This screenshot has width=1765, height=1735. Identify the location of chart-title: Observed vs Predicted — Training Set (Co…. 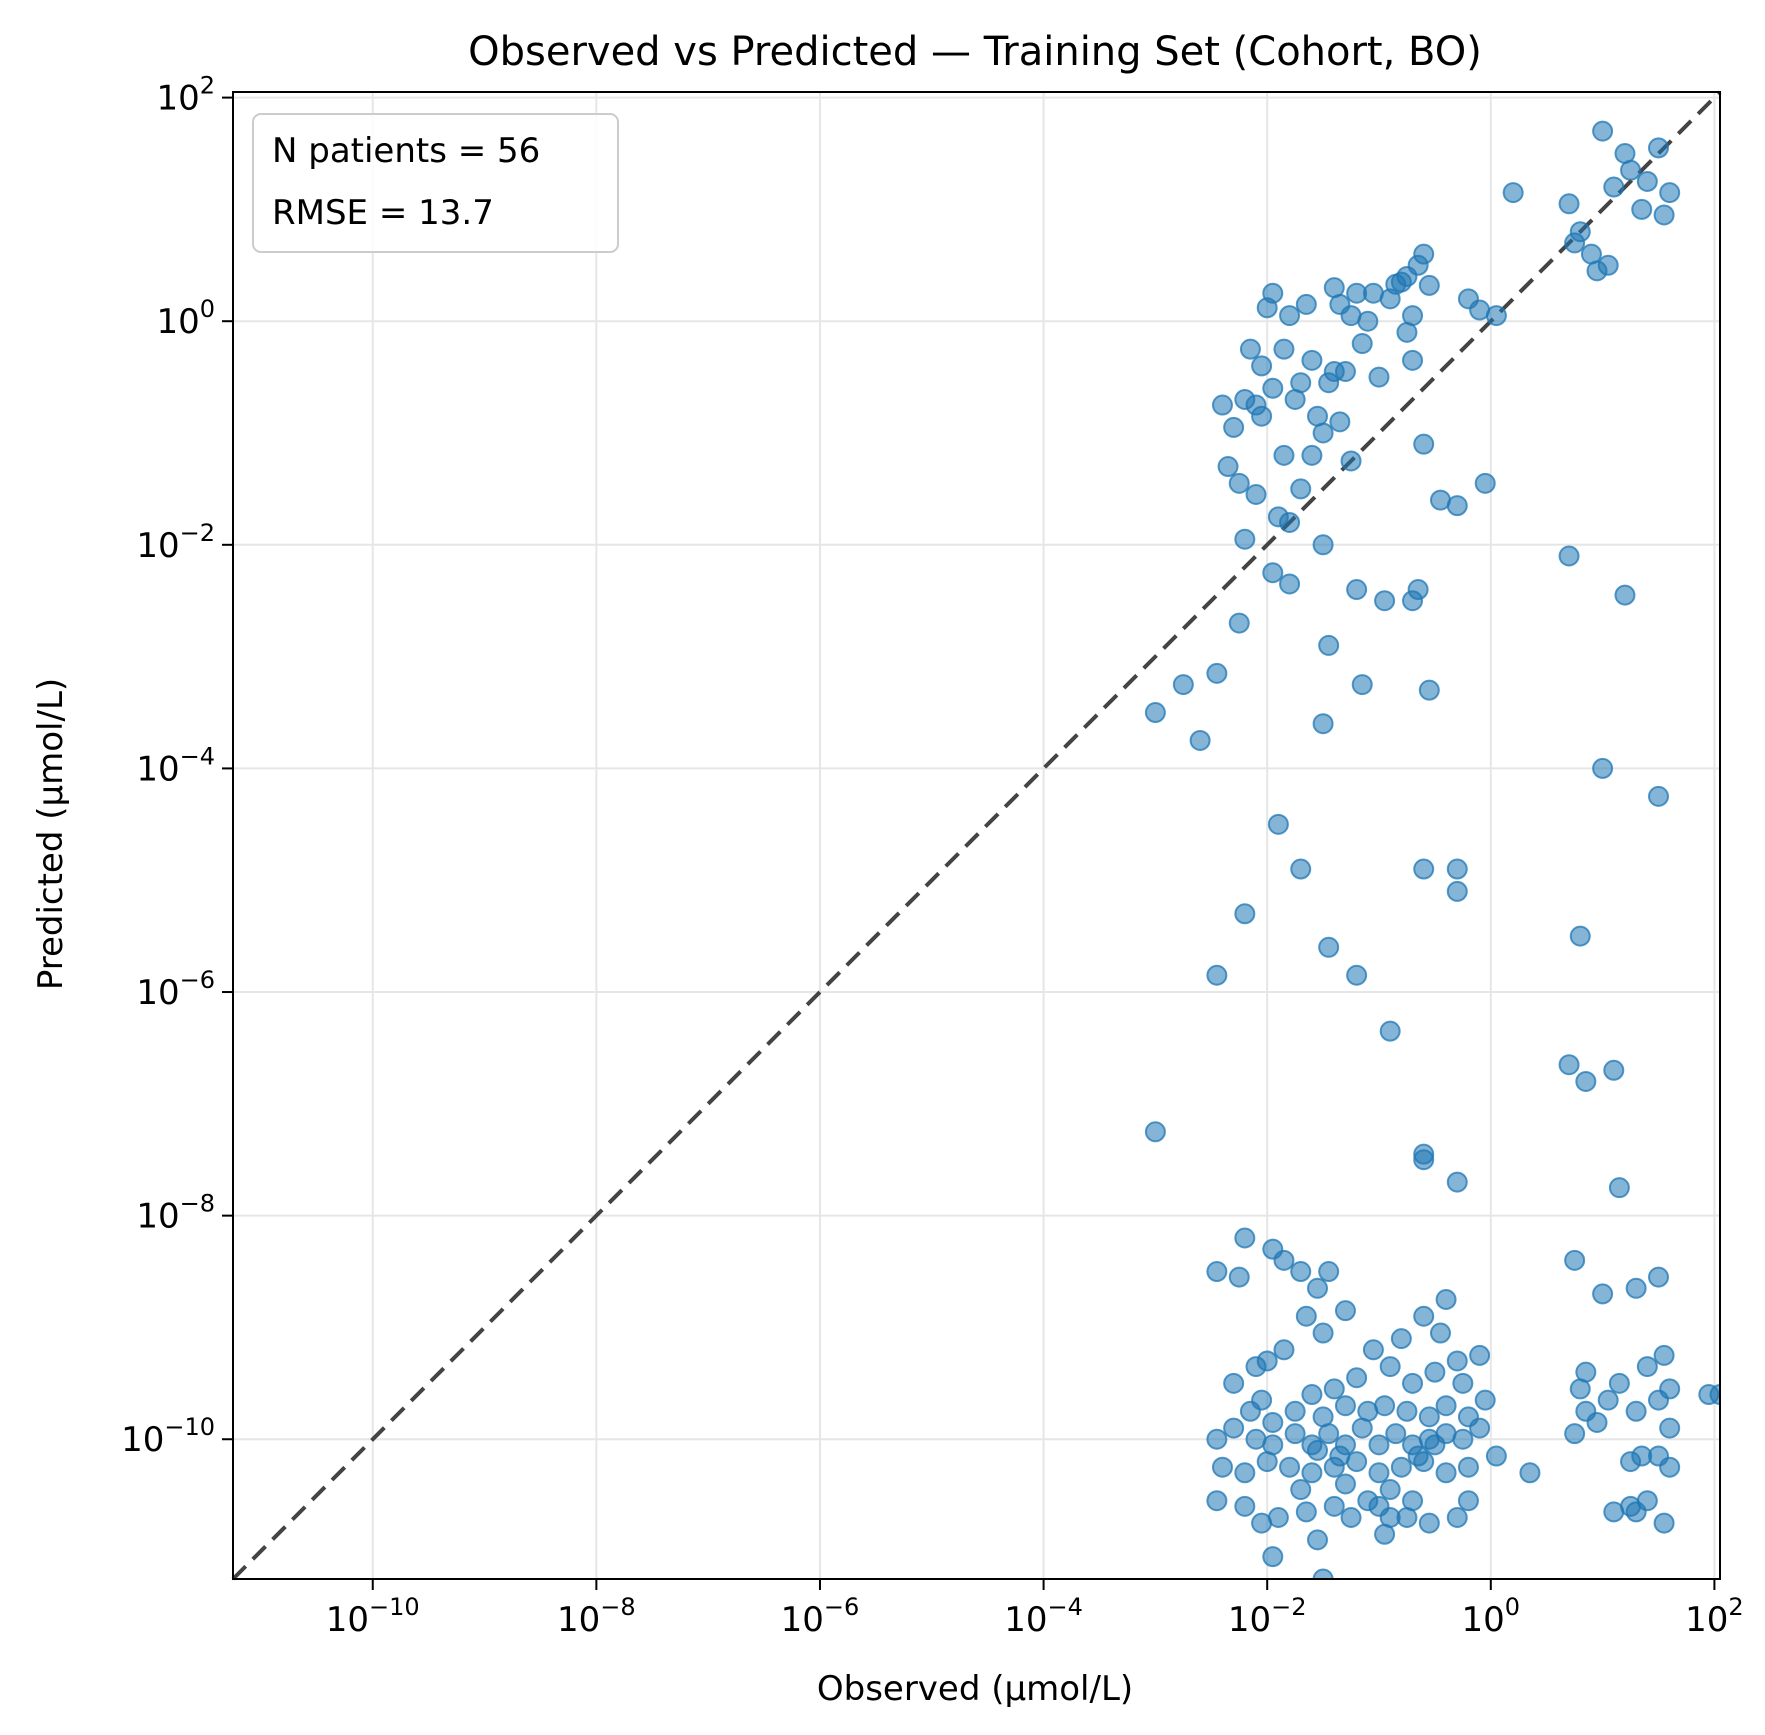
(975, 52).